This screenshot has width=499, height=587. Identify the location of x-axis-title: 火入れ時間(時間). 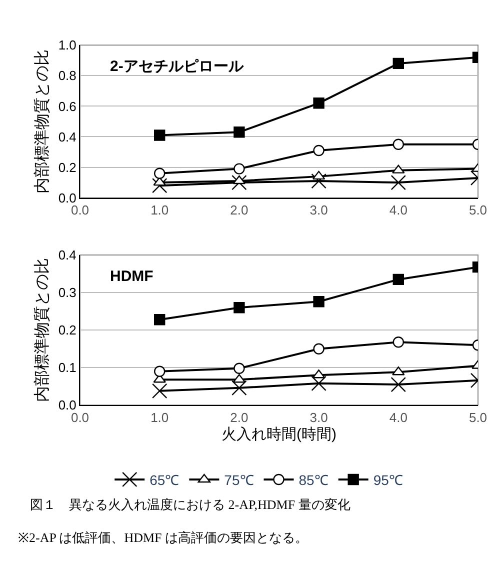
(279, 434).